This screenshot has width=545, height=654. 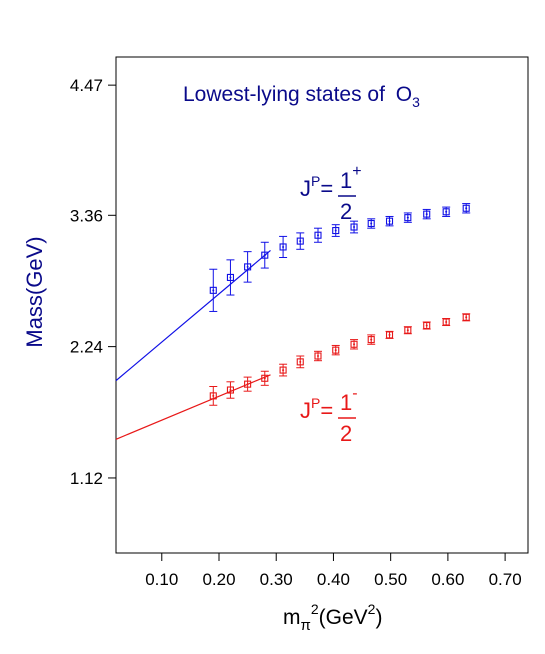 What do you see at coordinates (505, 579) in the screenshot?
I see `x-tick-label: 0.70` at bounding box center [505, 579].